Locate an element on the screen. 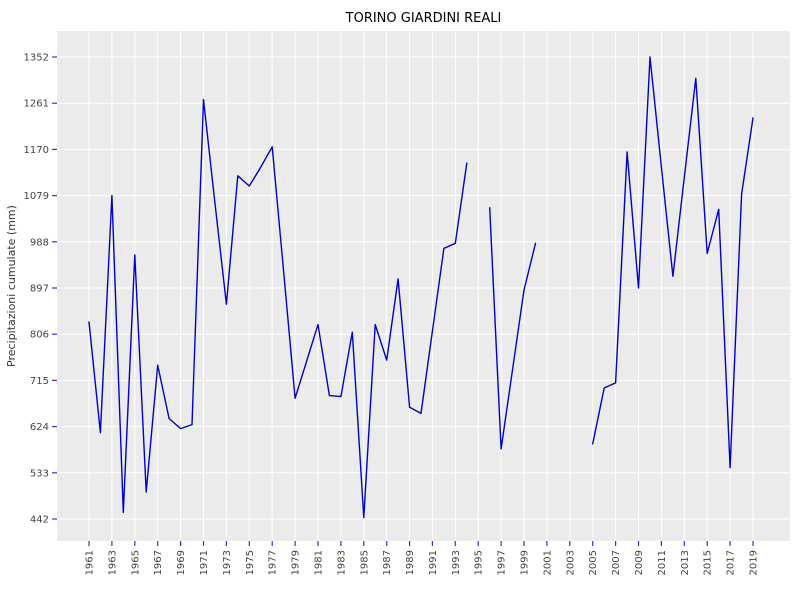  y-tick-label: 715 is located at coordinates (39, 381).